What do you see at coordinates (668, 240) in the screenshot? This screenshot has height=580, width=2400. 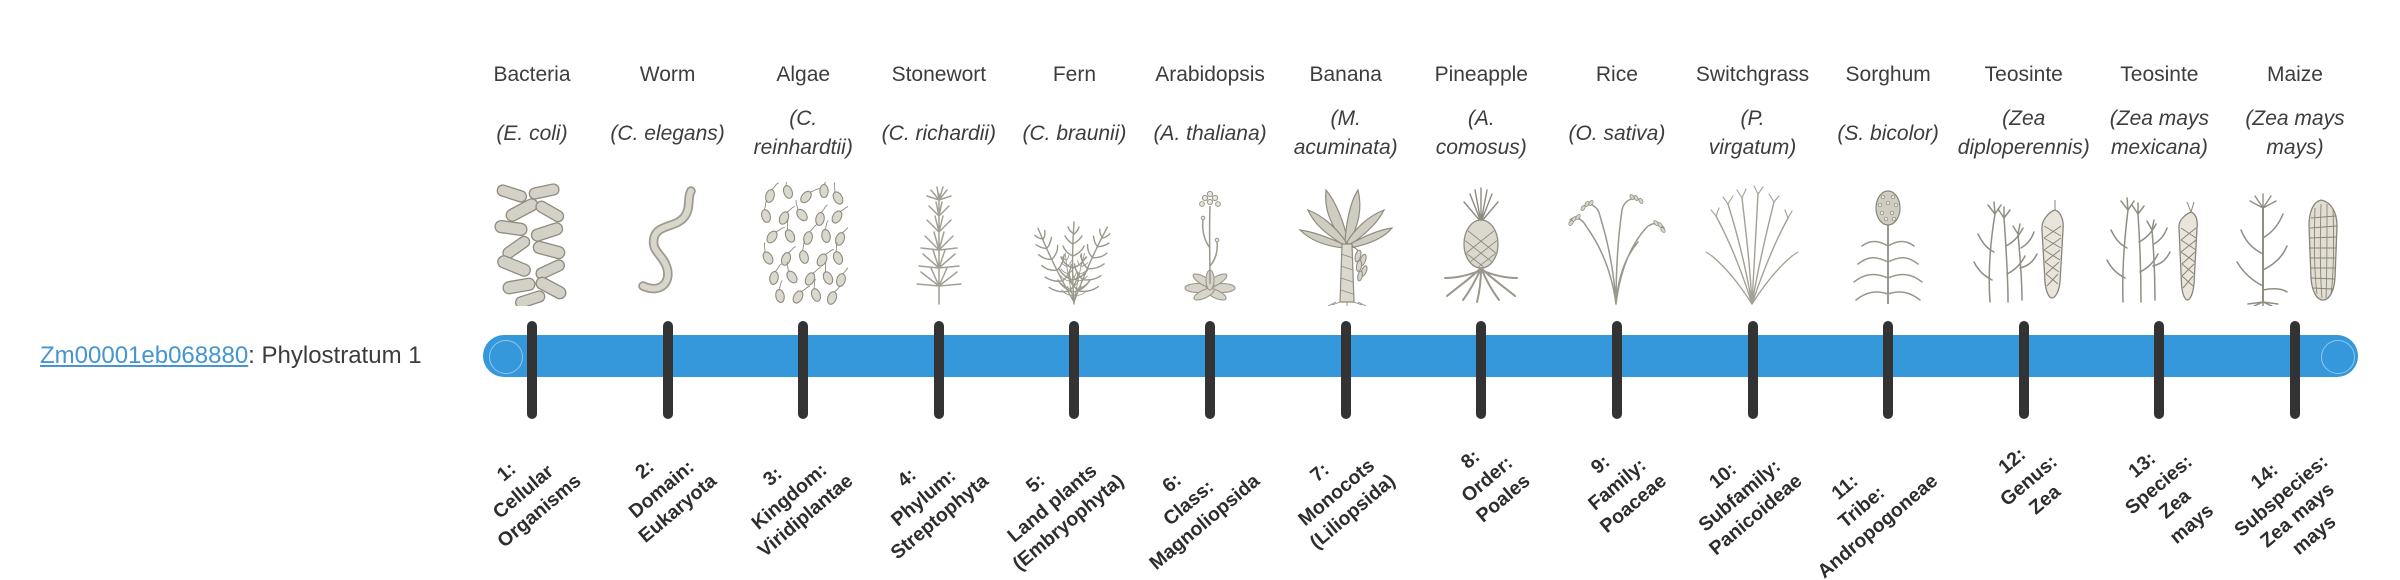 I see `worm-icon` at bounding box center [668, 240].